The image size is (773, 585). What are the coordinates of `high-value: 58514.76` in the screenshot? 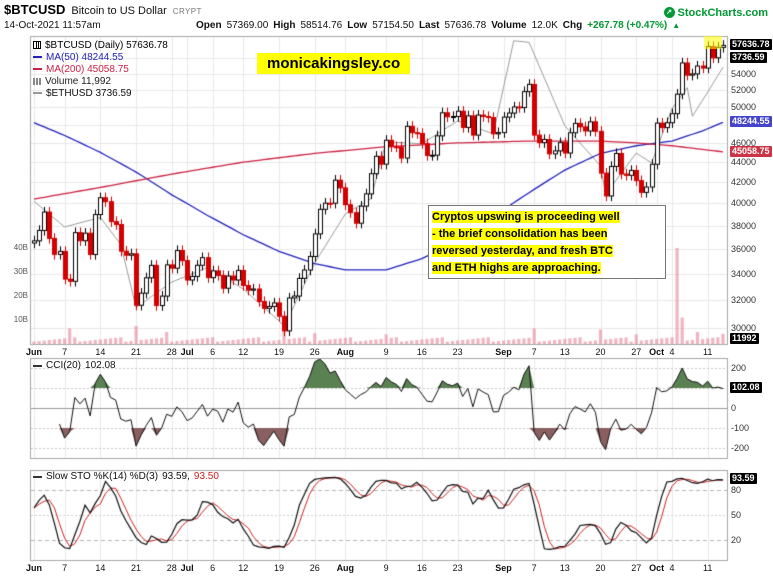 It's located at (321, 25).